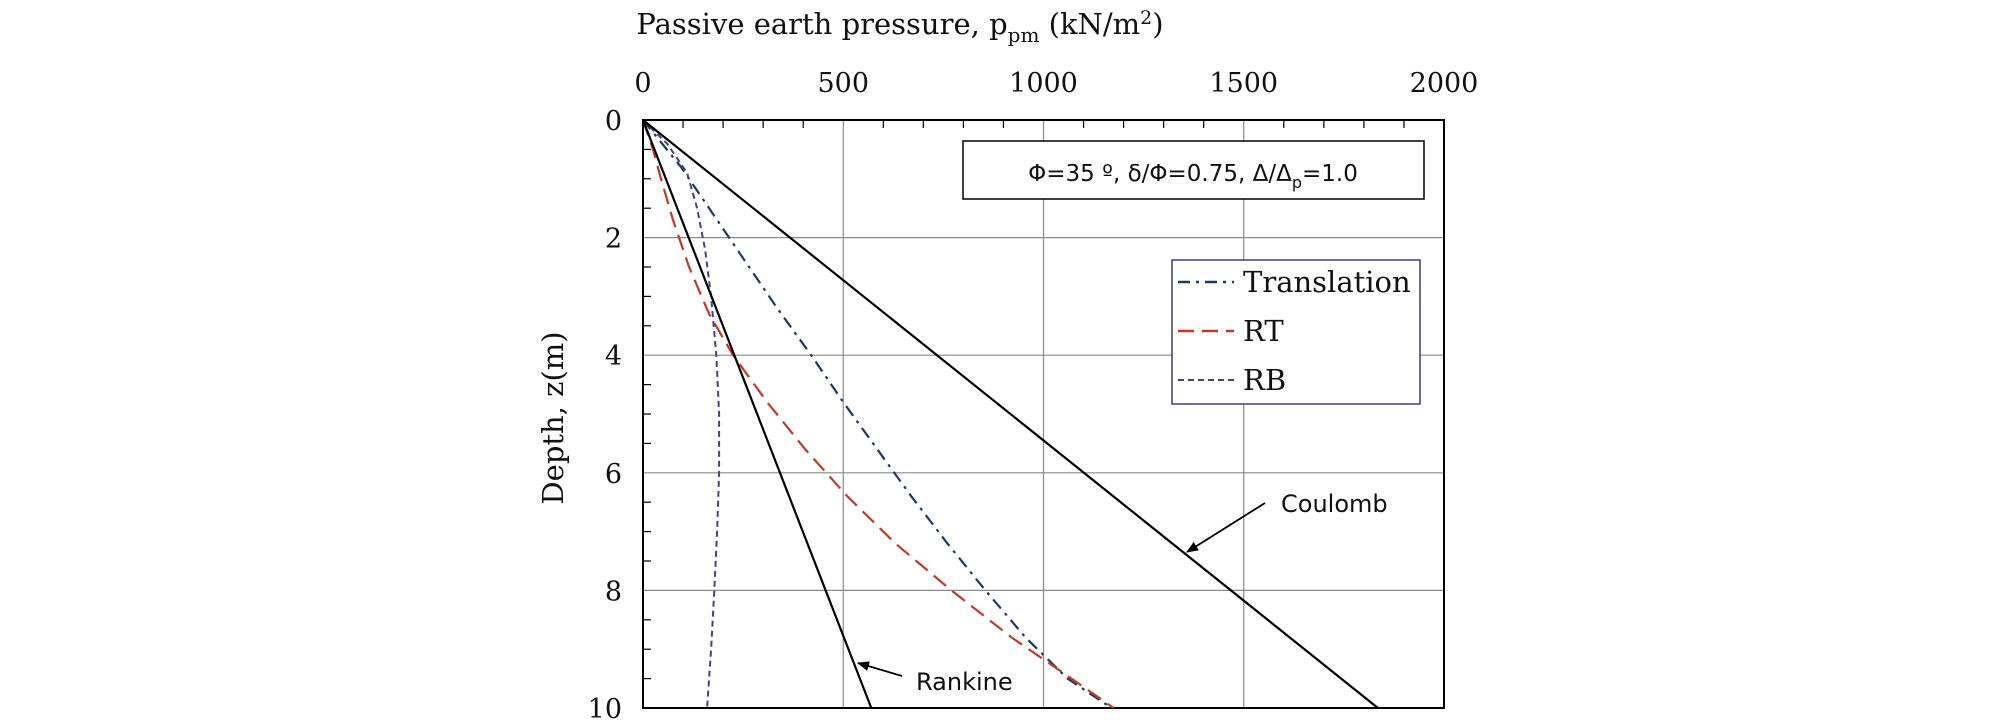 Image resolution: width=2008 pixels, height=722 pixels. Describe the element at coordinates (642, 83) in the screenshot. I see `x-tick-label-0: 0` at that location.